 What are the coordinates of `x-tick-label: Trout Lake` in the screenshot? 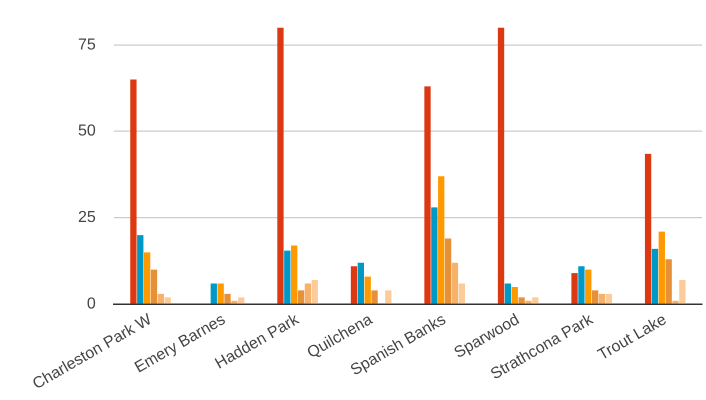 It's located at (632, 337).